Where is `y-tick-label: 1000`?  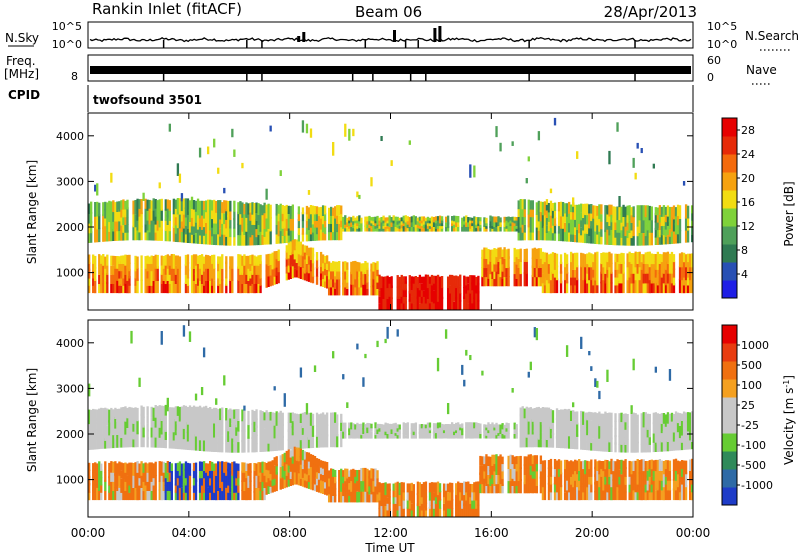 y-tick-label: 1000 is located at coordinates (70, 480).